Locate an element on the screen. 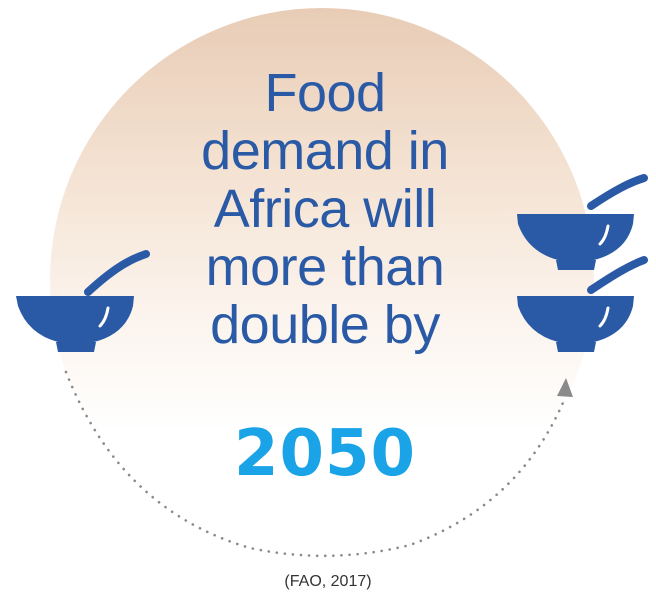 This screenshot has width=656, height=595. headline-line: Africa will is located at coordinates (325, 209).